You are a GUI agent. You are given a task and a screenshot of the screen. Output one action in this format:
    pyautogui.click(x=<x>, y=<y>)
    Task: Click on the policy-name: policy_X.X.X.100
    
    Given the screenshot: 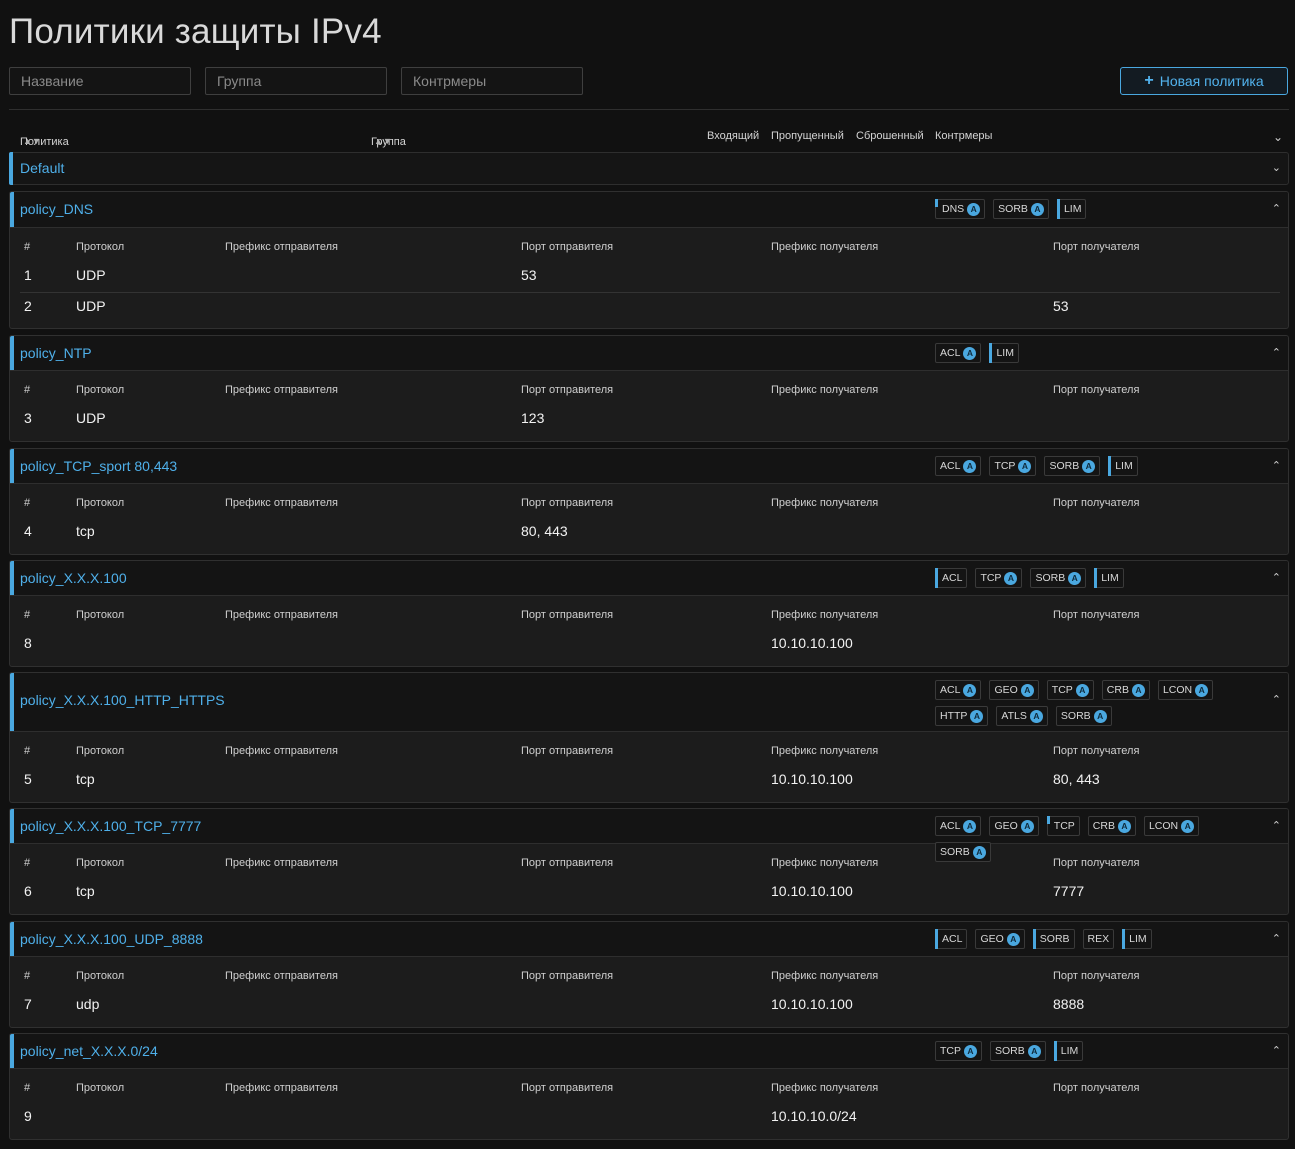 What is the action you would take?
    pyautogui.click(x=73, y=578)
    